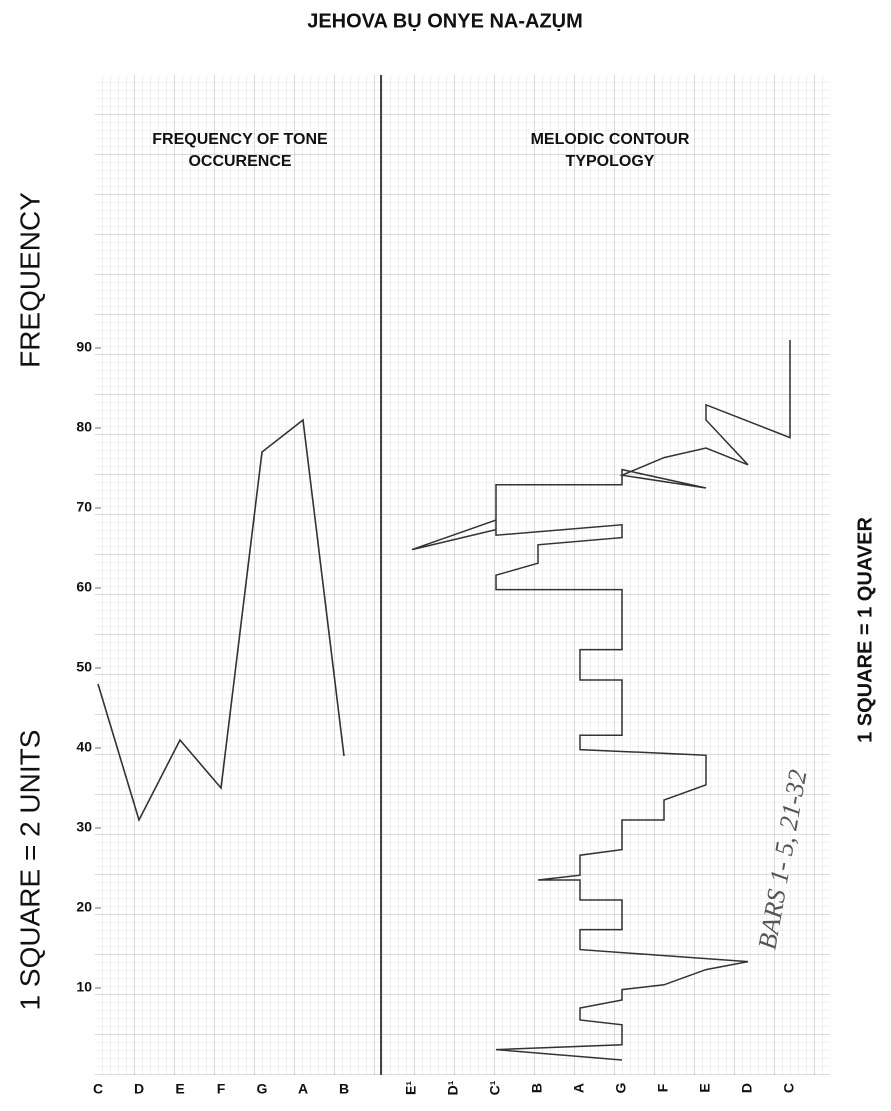 The height and width of the screenshot is (1111, 891). What do you see at coordinates (610, 150) in the screenshot?
I see `panel-title: MELODIC CONTOUR TYPOLOGY` at bounding box center [610, 150].